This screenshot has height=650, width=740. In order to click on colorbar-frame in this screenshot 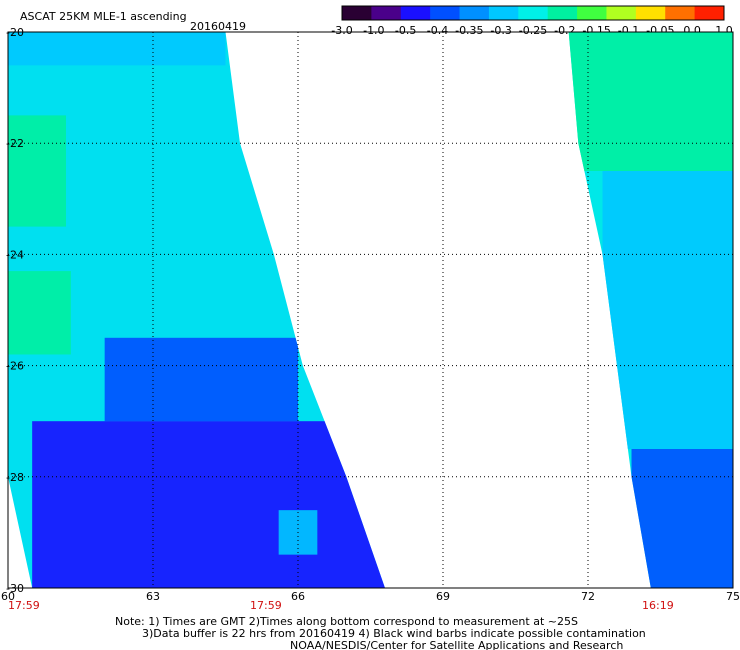, I will do `click(533, 13)`.